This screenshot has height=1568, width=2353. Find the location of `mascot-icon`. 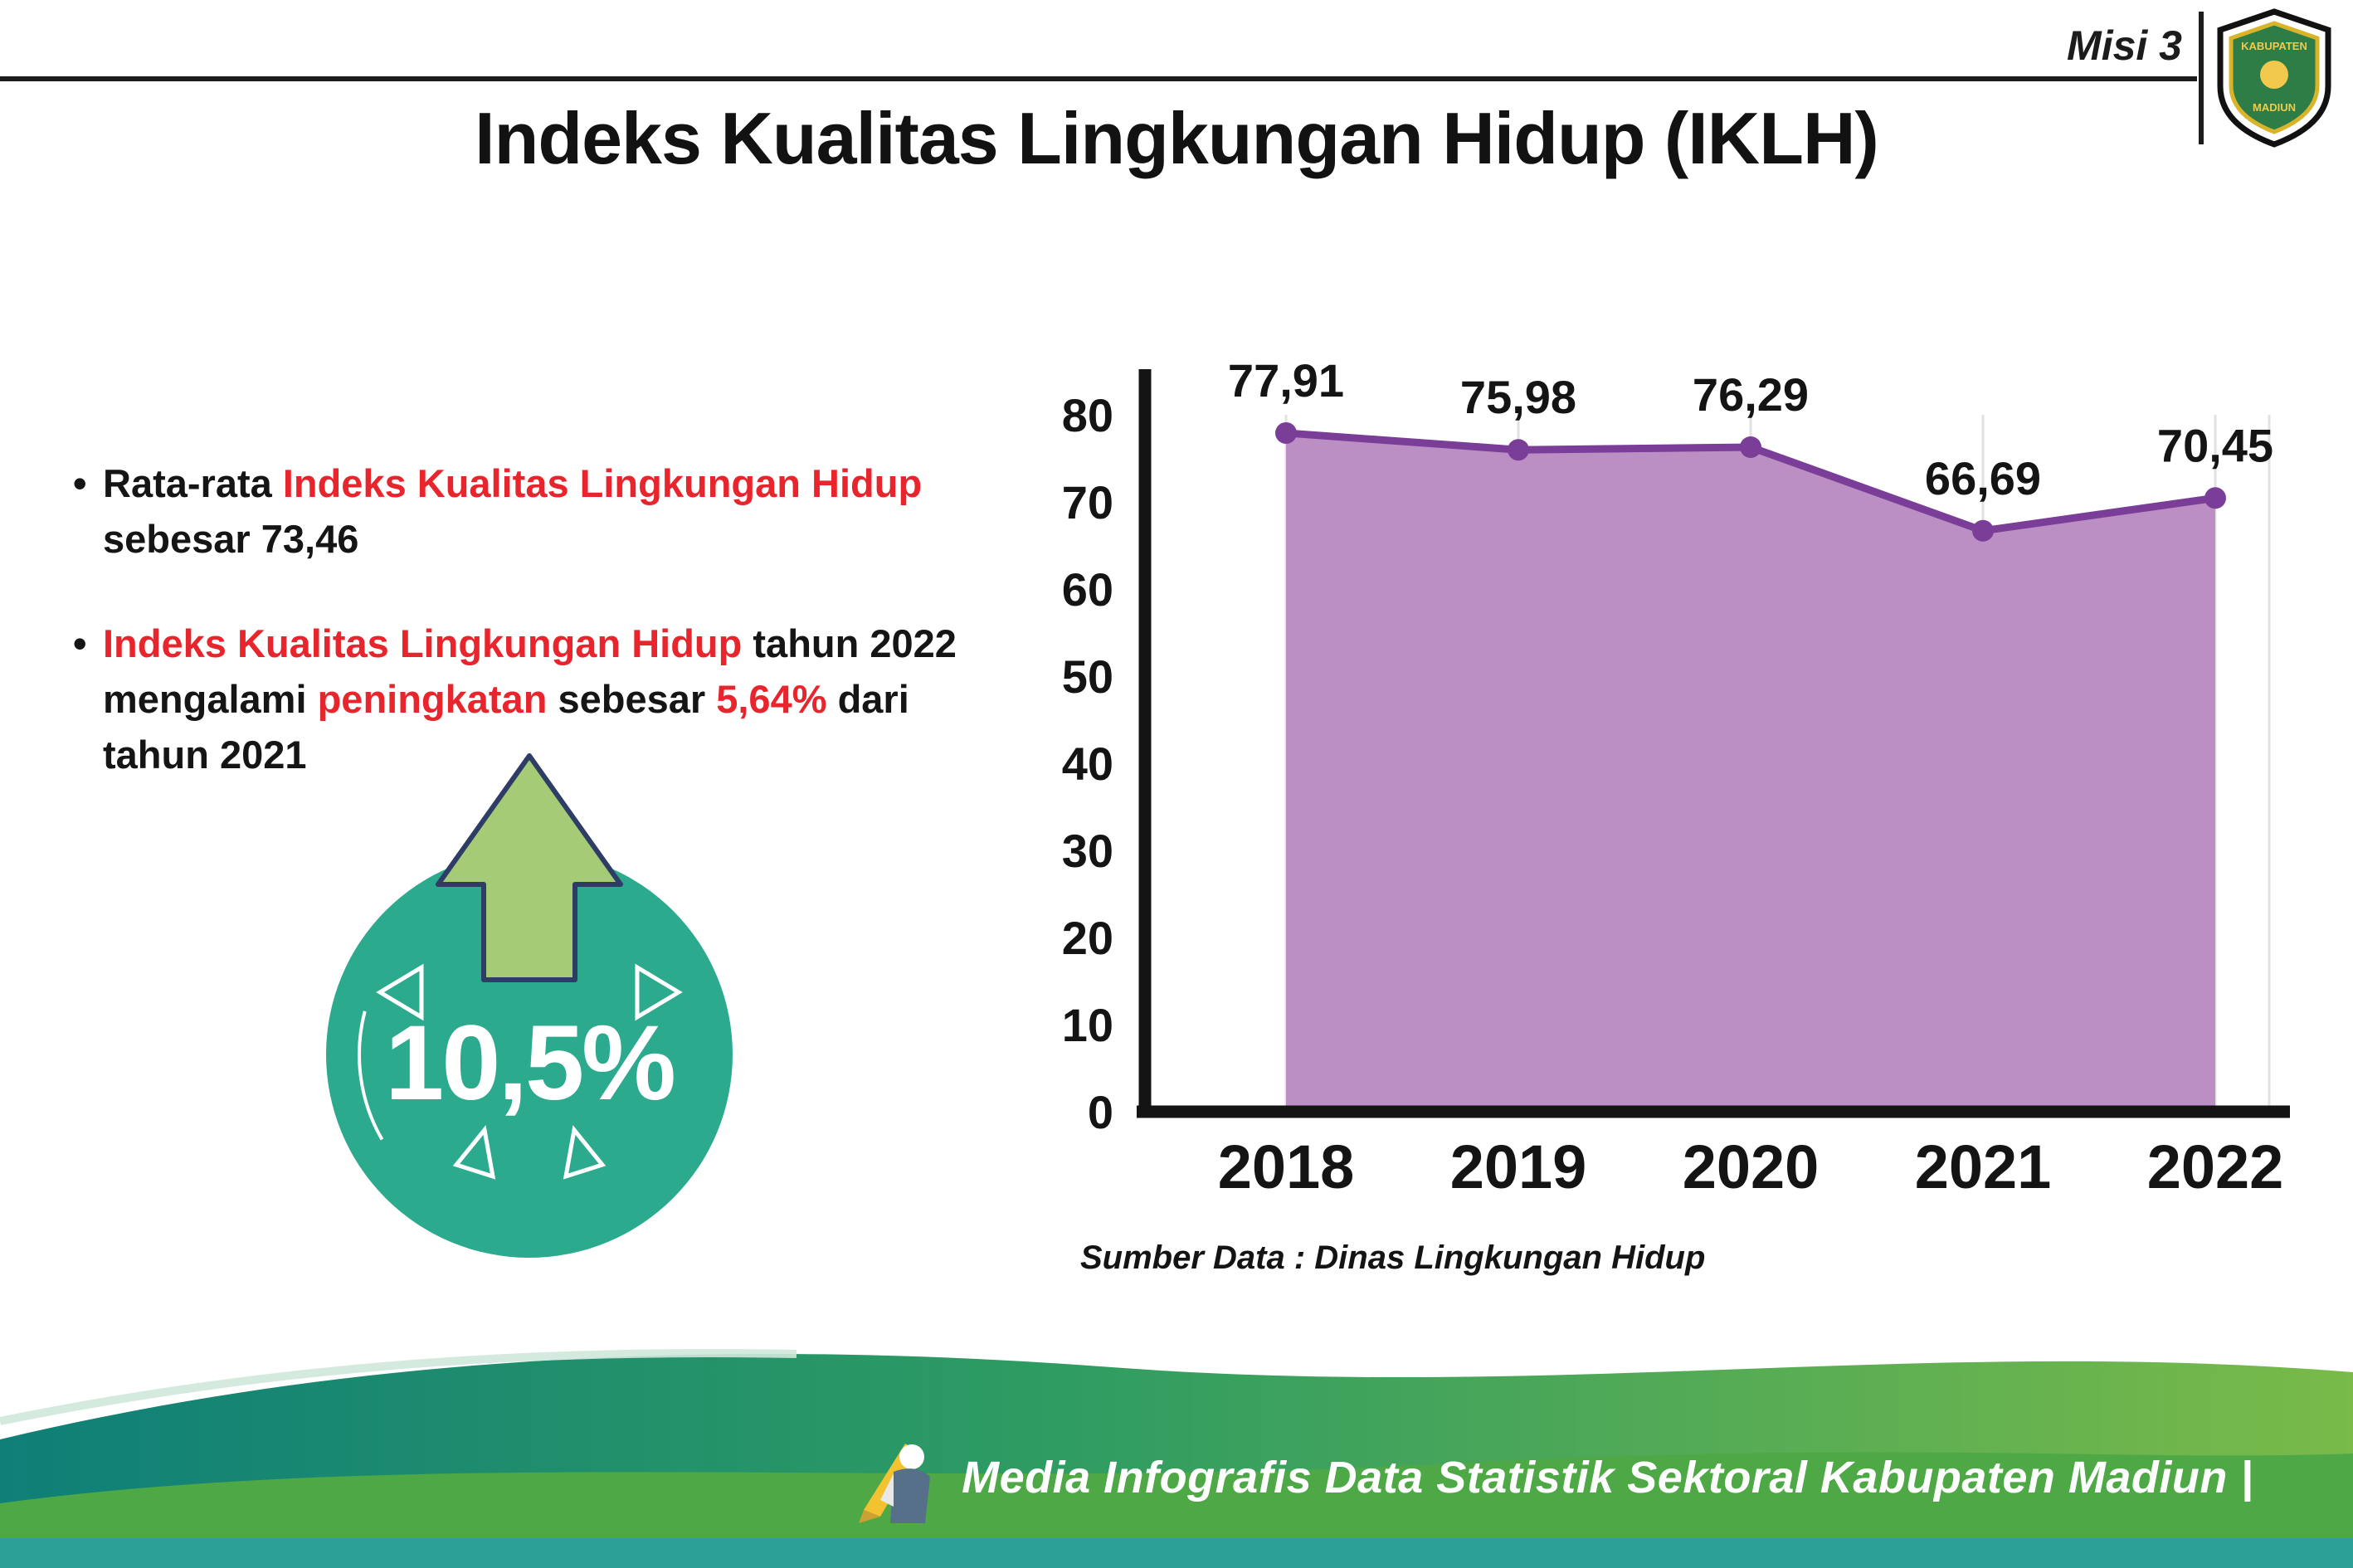

mascot-icon is located at coordinates (895, 1483).